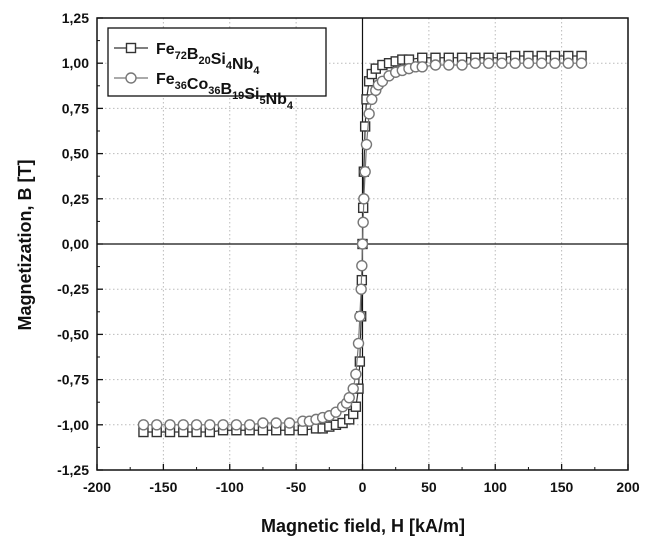 This screenshot has height=543, width=657. I want to click on x-tick-label: -150, so click(163, 487).